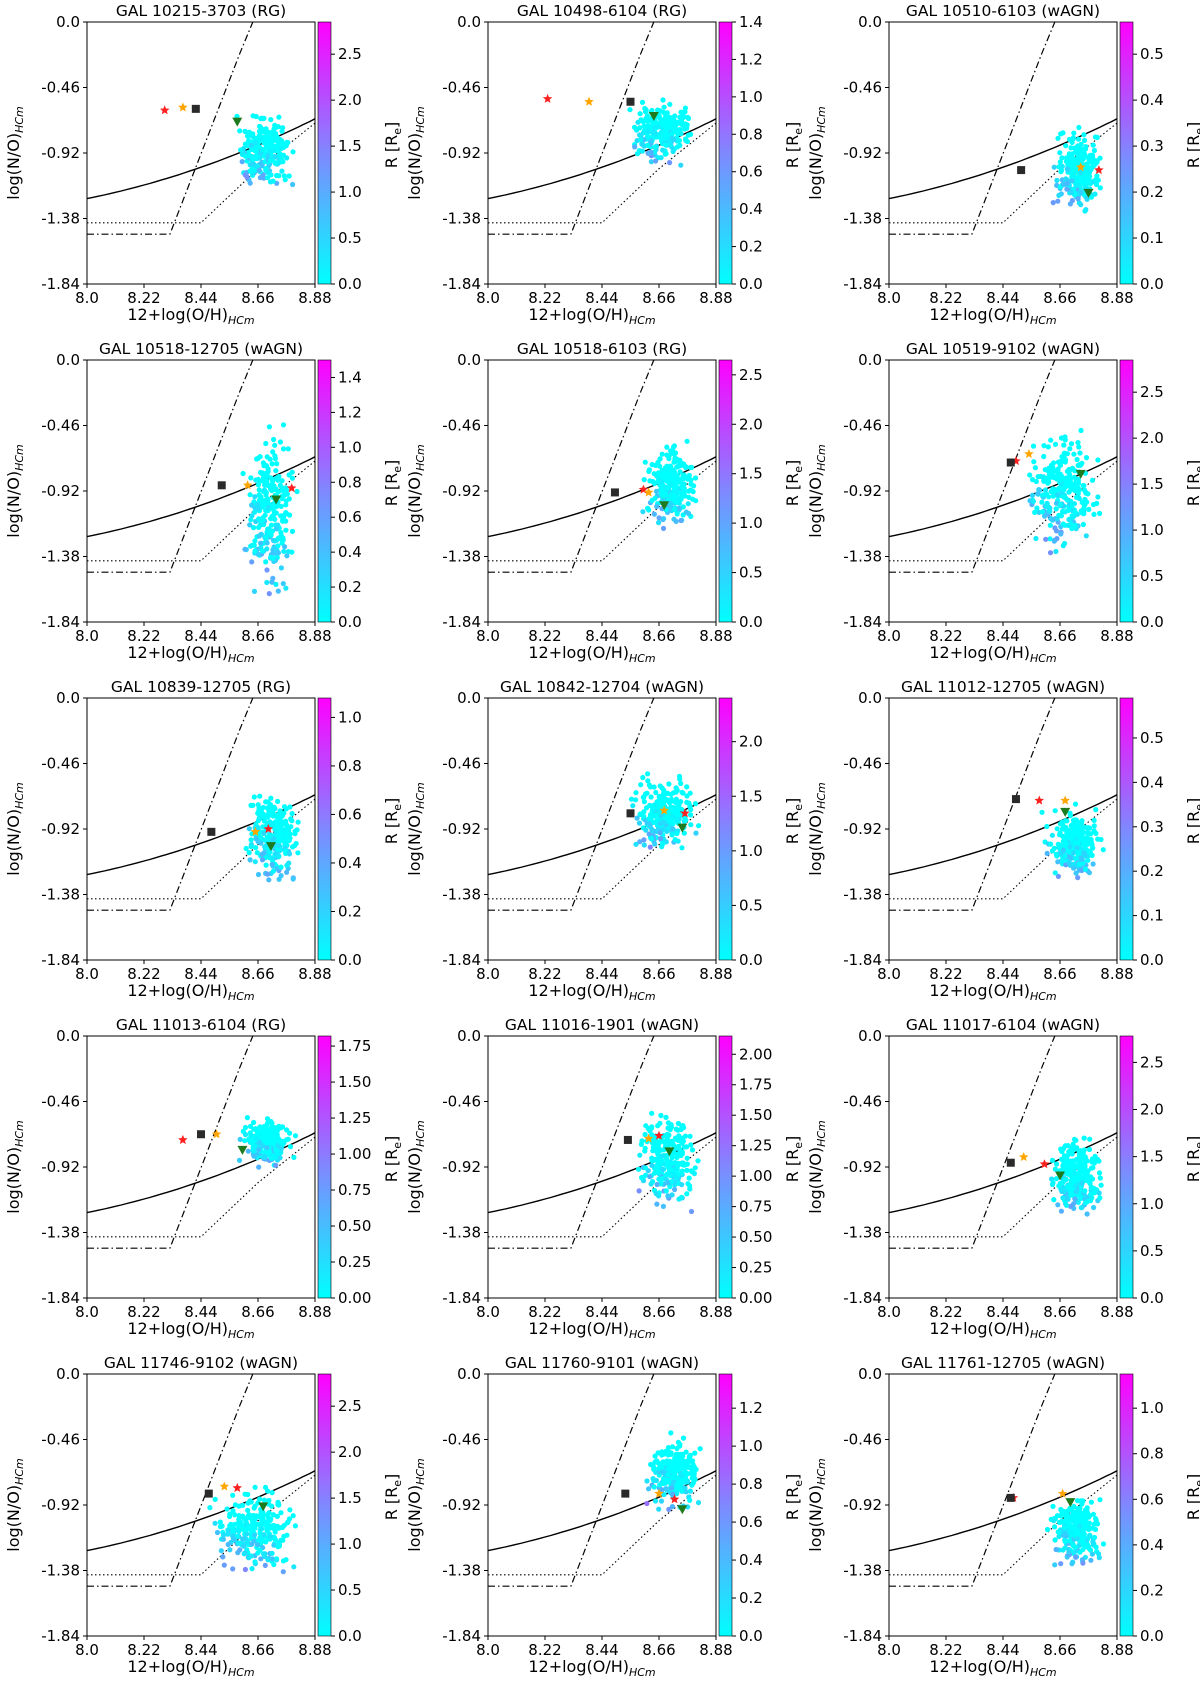  What do you see at coordinates (1002, 1650) in the screenshot?
I see `x-tick-label: 8.44` at bounding box center [1002, 1650].